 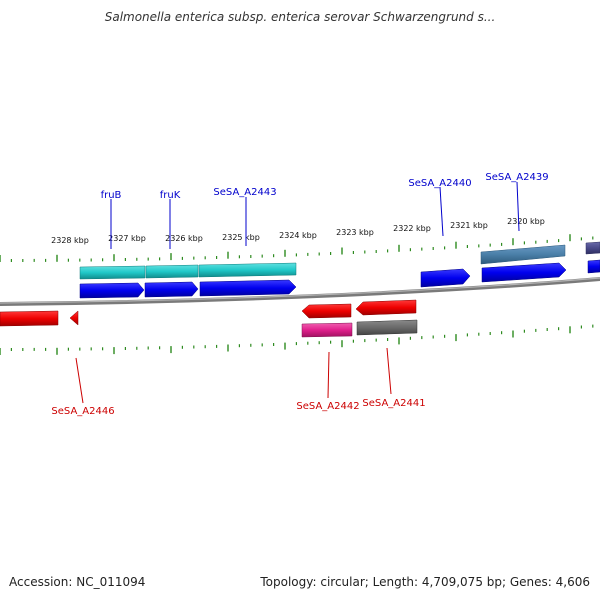 What do you see at coordinates (327, 330) in the screenshot?
I see `pink-feature-bar` at bounding box center [327, 330].